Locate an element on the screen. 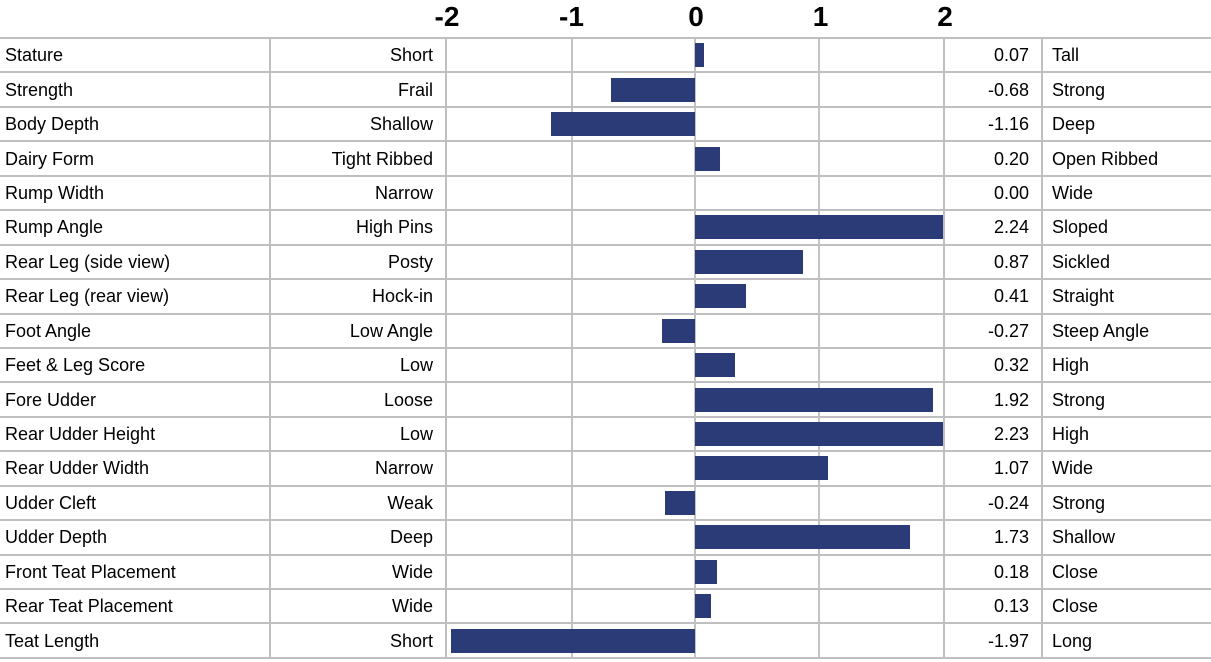 The height and width of the screenshot is (662, 1211). high-descriptor-label: Steep Angle is located at coordinates (1101, 330).